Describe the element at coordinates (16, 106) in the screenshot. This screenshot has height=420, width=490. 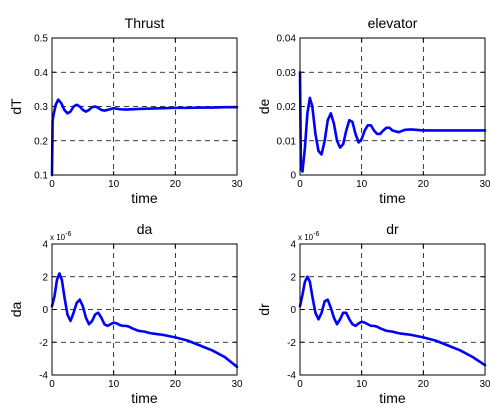
I see `y-axis-label: dT` at that location.